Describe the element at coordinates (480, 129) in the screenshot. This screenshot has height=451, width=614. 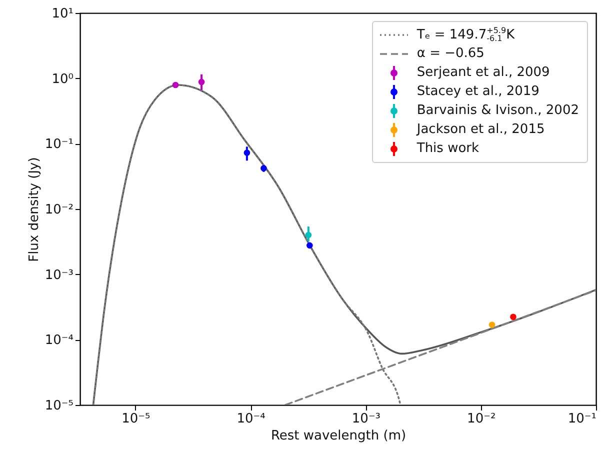
I see `legend-label: Jackson et al., 2015` at that location.